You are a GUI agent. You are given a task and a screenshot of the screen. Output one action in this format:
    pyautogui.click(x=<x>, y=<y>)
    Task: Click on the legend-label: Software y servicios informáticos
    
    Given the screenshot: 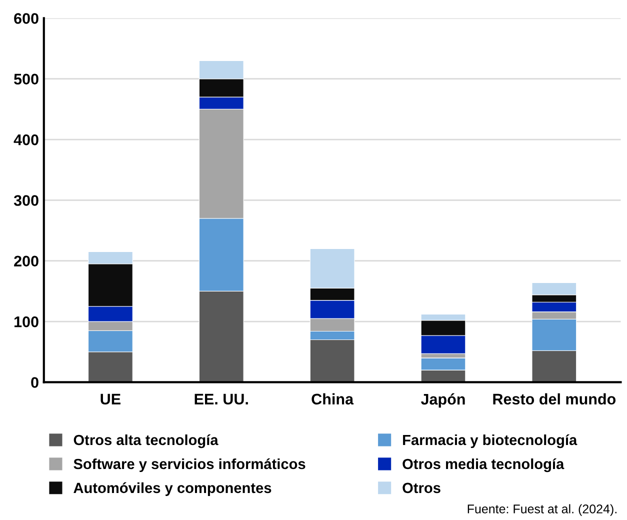 What is the action you would take?
    pyautogui.click(x=190, y=465)
    